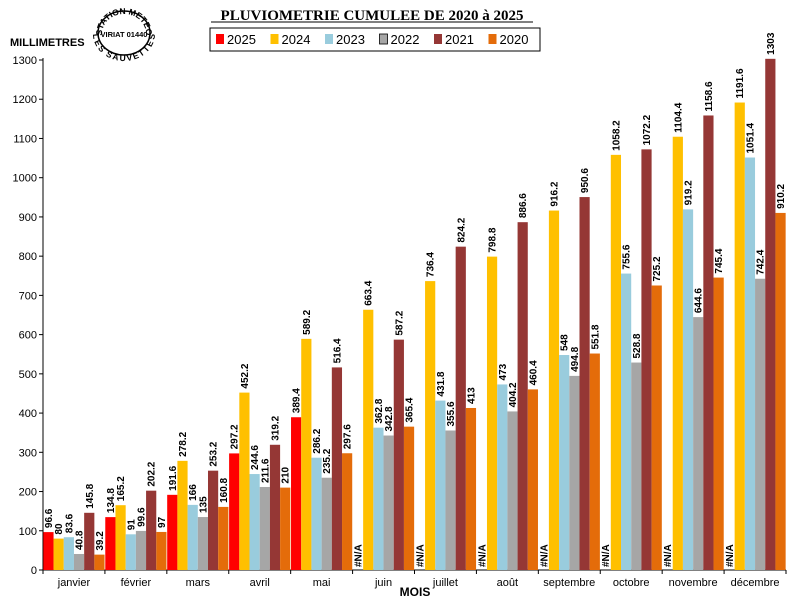 This screenshot has width=800, height=606. I want to click on data-label: 824.2, so click(461, 229).